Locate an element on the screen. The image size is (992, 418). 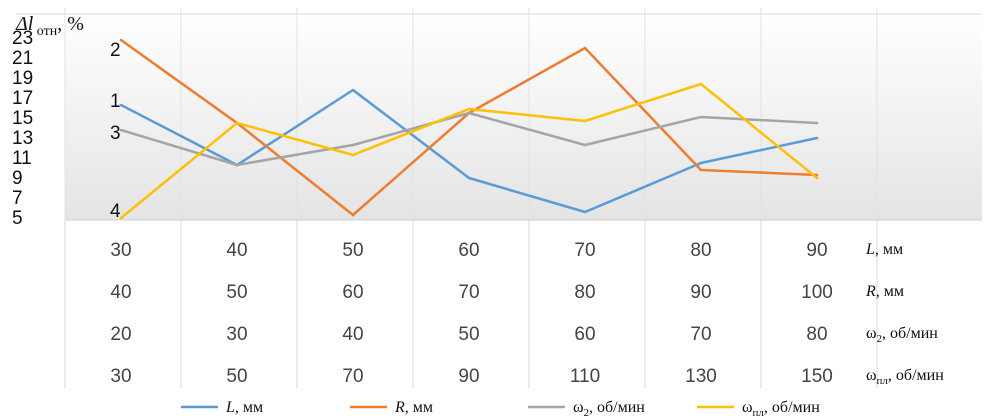
legend: L, мм R, мм ω2, об/мин ωпл, об/мин is located at coordinates (500, 408).